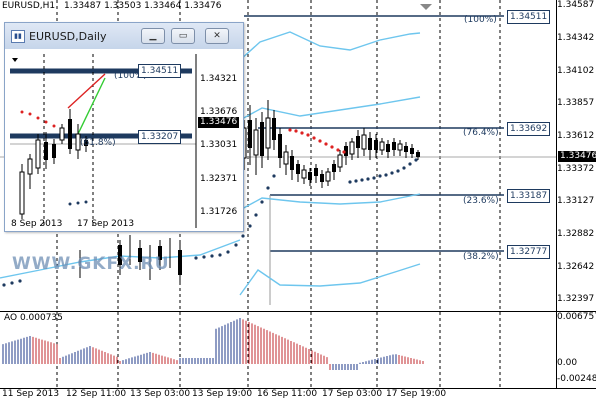  What do you see at coordinates (576, 136) in the screenshot?
I see `price-tick: 1.33612` at bounding box center [576, 136].